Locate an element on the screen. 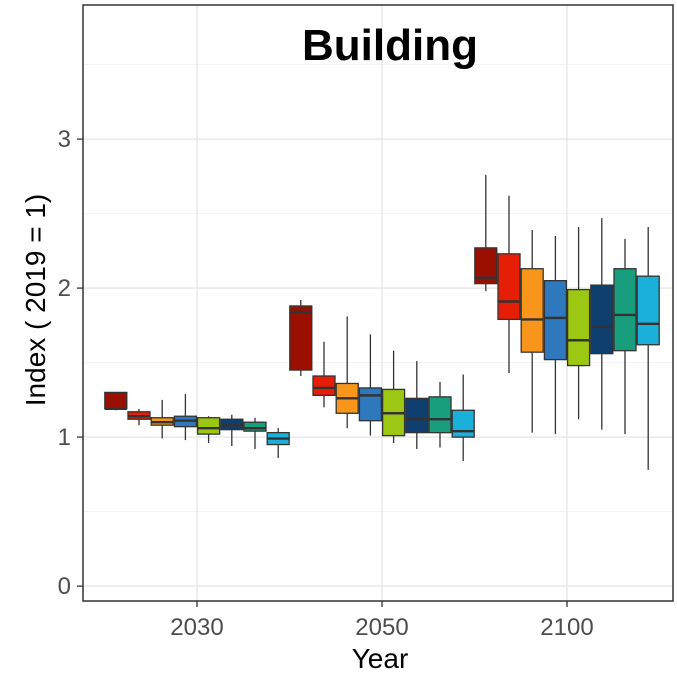 The image size is (677, 675). x-axis-title: Year is located at coordinates (380, 658).